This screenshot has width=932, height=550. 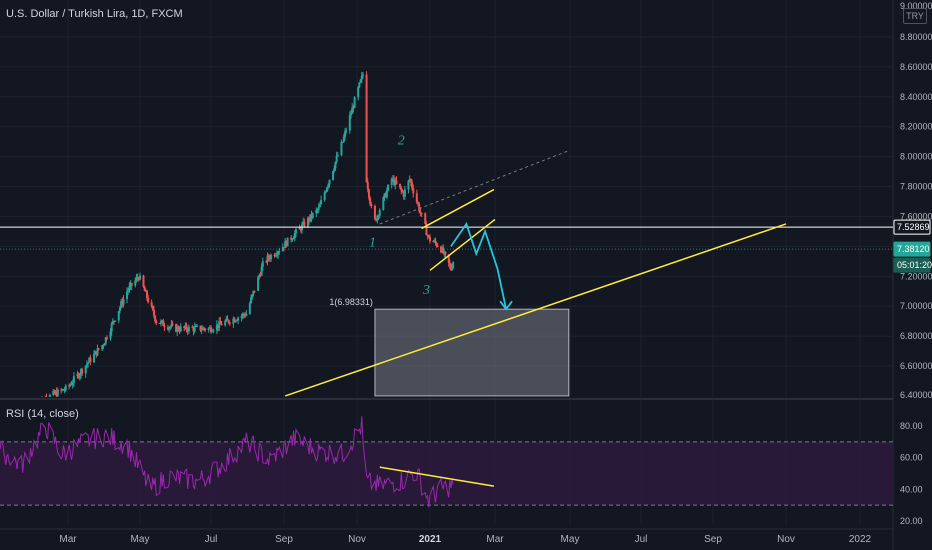 I want to click on price-tick-label: 7.60000, so click(x=916, y=216).